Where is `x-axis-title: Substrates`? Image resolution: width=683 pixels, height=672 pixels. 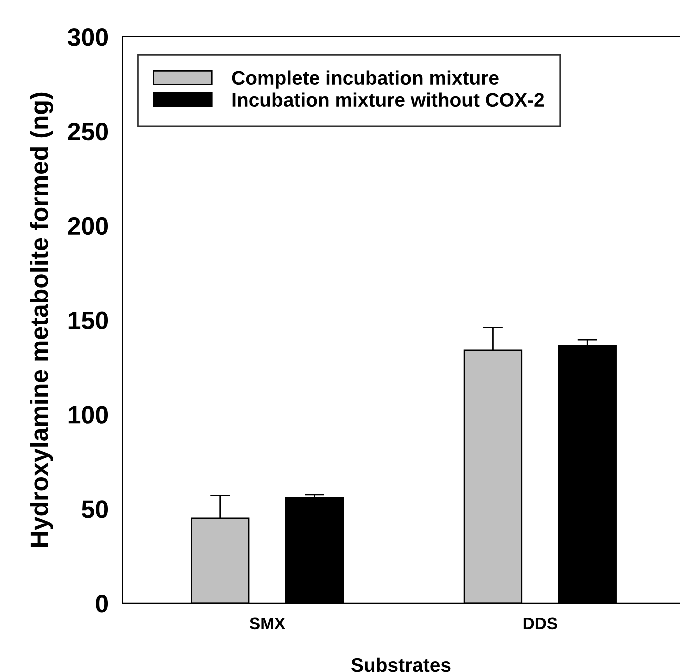
x-axis-title: Substrates is located at coordinates (401, 665).